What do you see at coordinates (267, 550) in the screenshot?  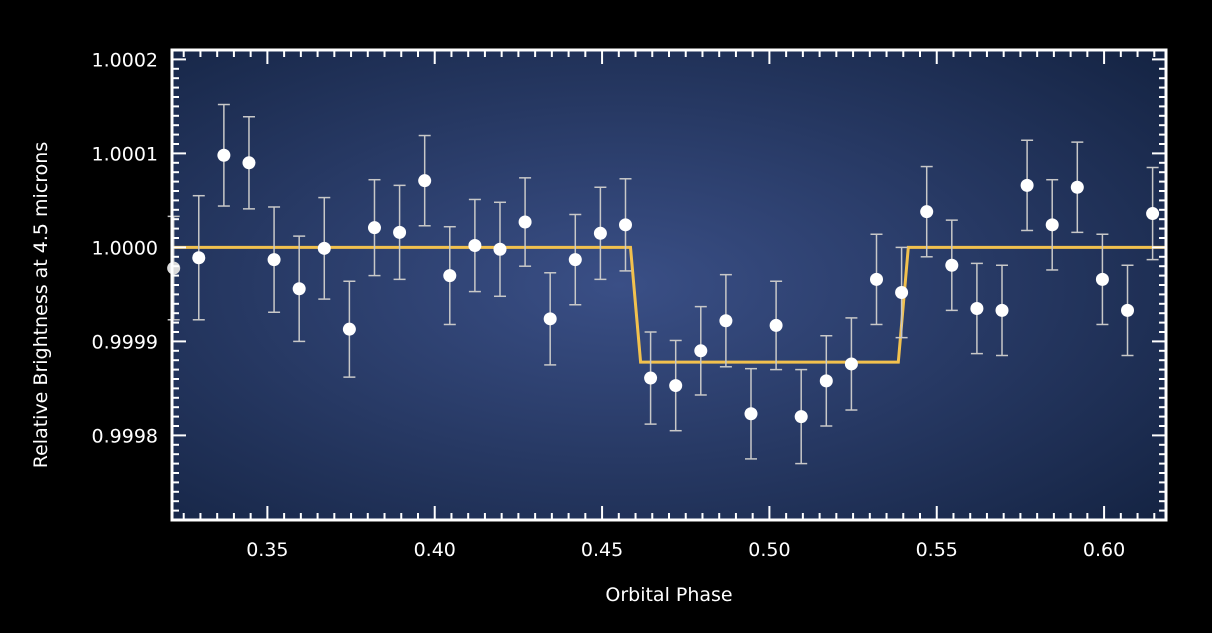 I see `x-tick-label: 0.35` at bounding box center [267, 550].